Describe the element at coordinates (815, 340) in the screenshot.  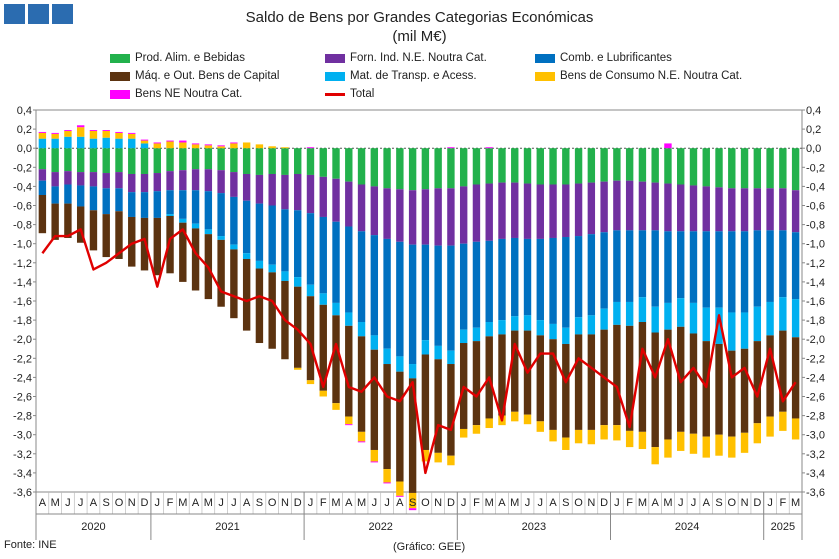
I see `y-tick-label-right: -2,0` at that location.